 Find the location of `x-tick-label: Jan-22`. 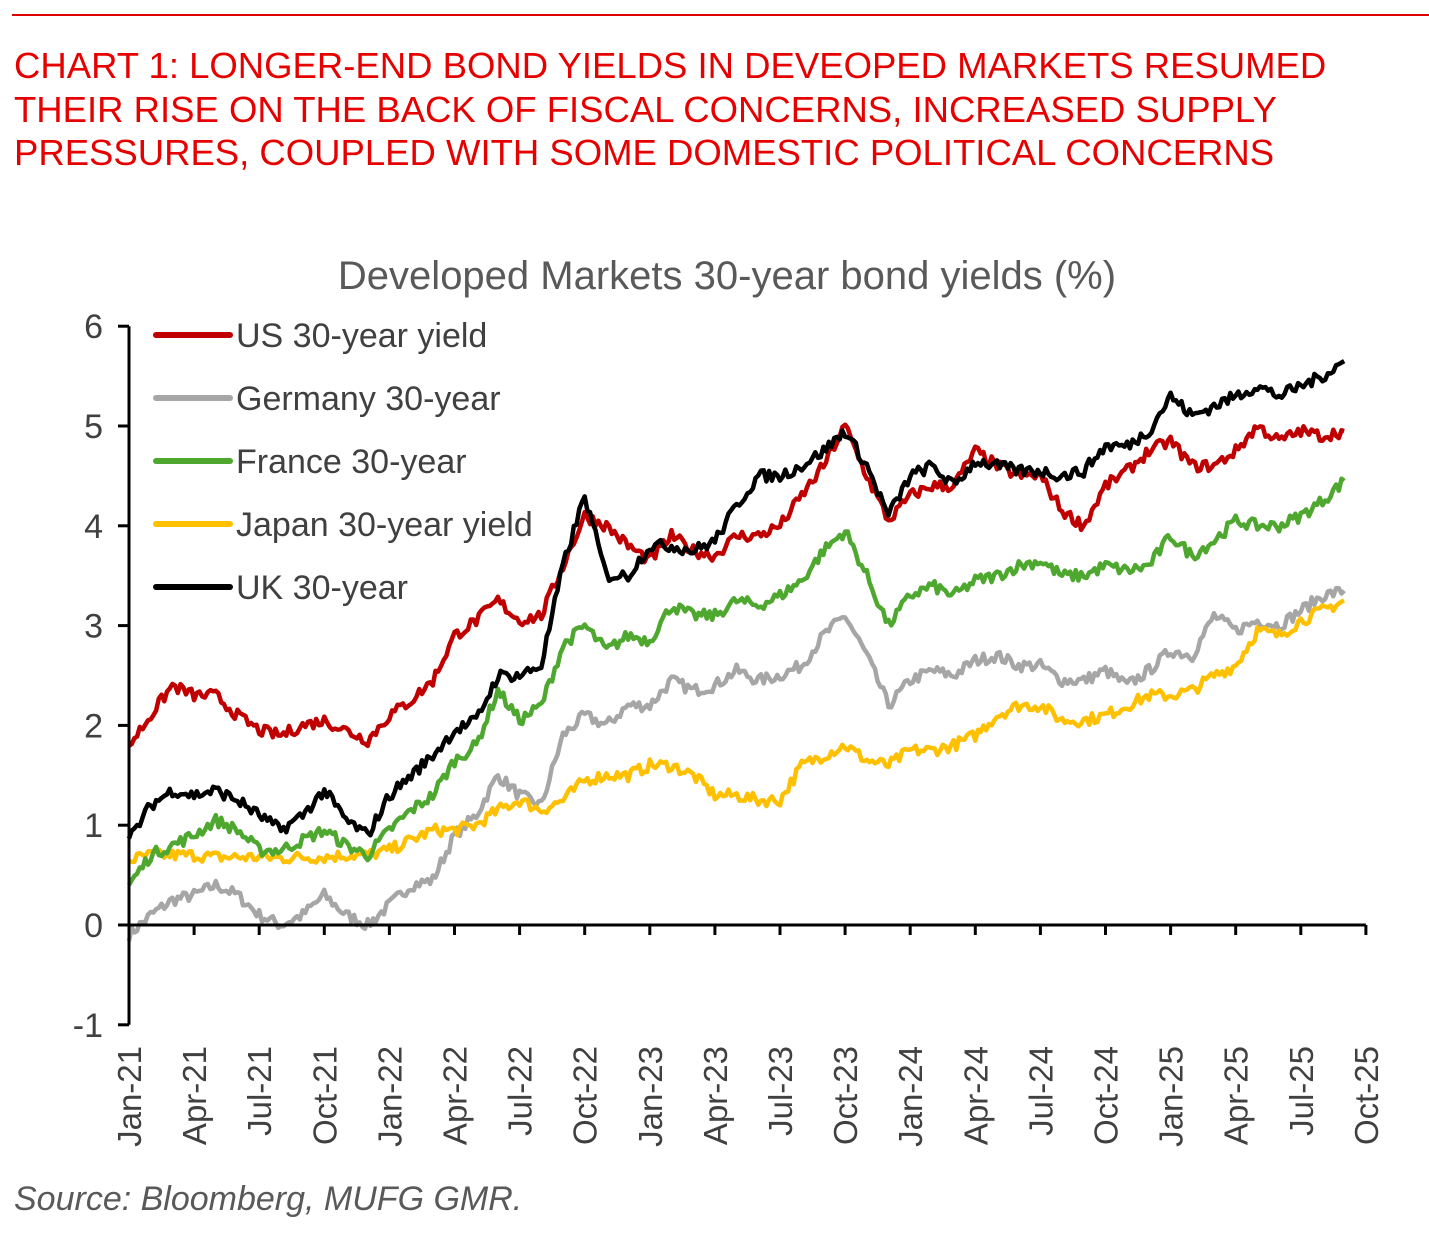

x-tick-label: Jan-22 is located at coordinates (389, 1096).